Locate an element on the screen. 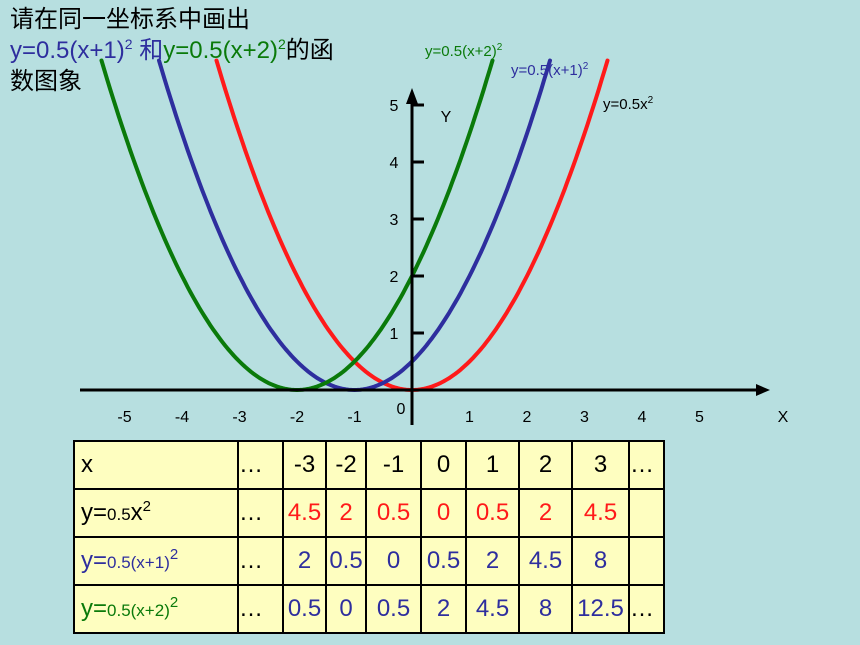 The image size is (860, 645). x-value-cell: 0 is located at coordinates (443, 465).